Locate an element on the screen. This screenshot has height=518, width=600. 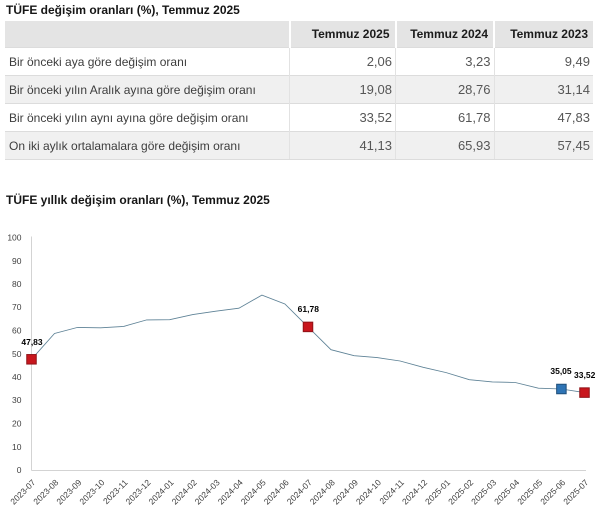
svg-text: 35,05 is located at coordinates (561, 371).